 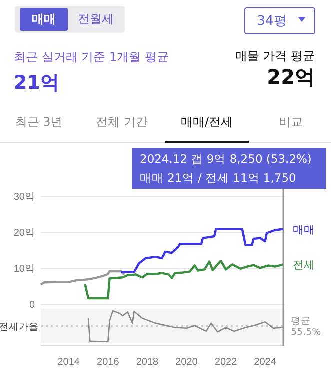 I want to click on text: 매매/전세, so click(x=207, y=122).